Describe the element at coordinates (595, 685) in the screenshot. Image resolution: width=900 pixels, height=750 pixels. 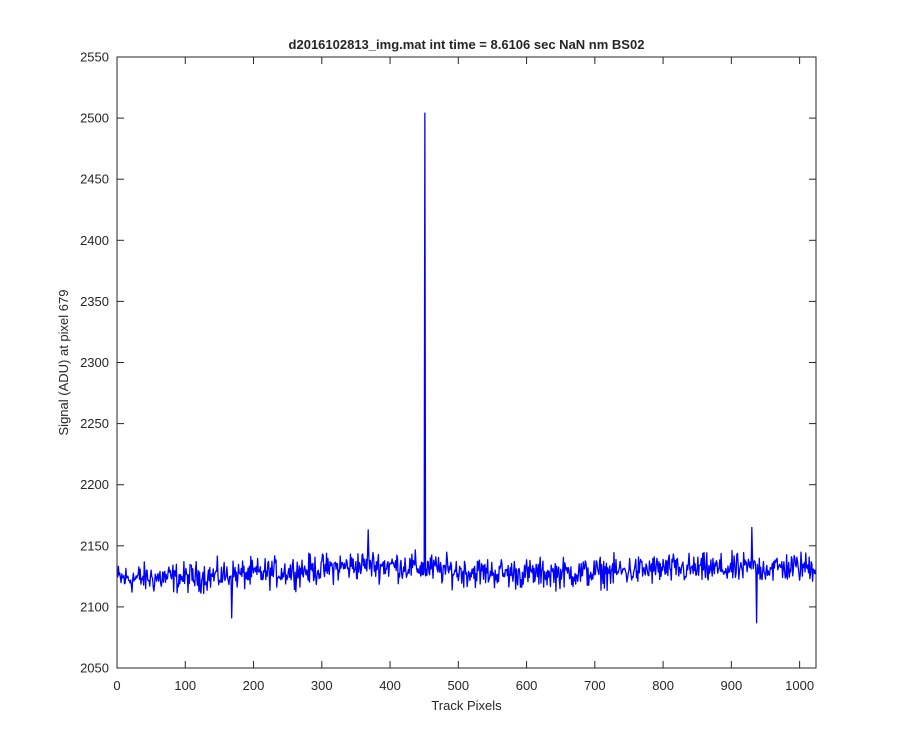
I see `x-tick-label: 700` at that location.